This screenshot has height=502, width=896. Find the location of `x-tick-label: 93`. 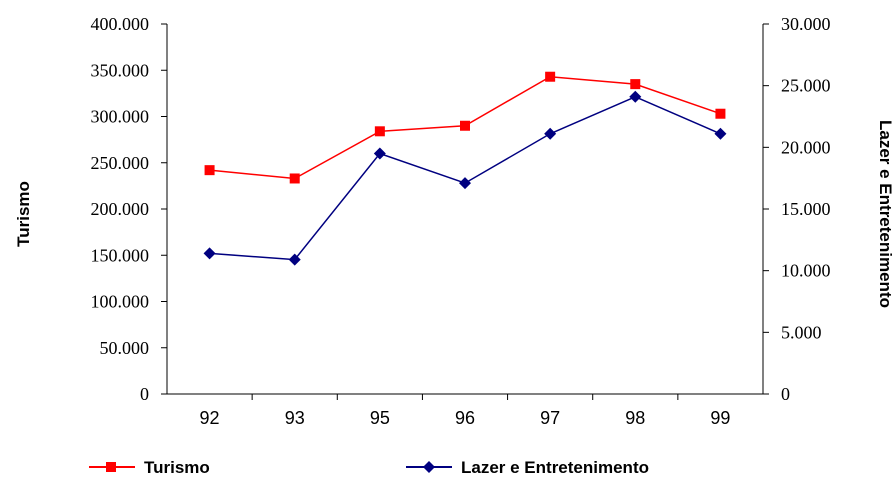

x-tick-label: 93 is located at coordinates (295, 418).